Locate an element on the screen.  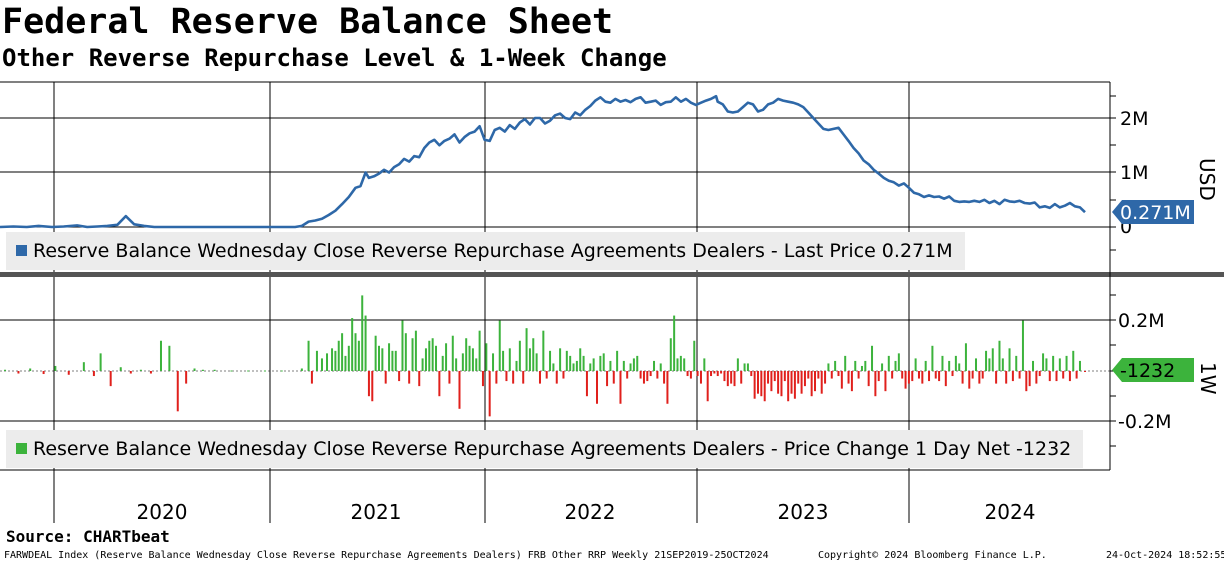
x-tick-label: 2023 is located at coordinates (803, 512).